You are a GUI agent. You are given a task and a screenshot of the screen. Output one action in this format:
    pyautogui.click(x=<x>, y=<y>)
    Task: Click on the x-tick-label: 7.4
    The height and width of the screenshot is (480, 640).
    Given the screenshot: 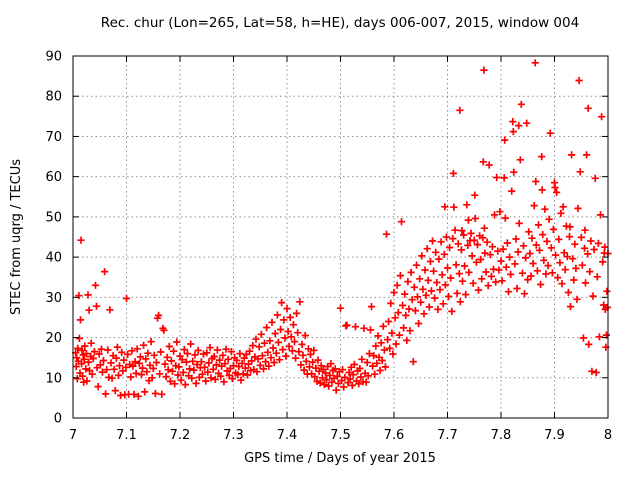 What is the action you would take?
    pyautogui.click(x=287, y=435)
    